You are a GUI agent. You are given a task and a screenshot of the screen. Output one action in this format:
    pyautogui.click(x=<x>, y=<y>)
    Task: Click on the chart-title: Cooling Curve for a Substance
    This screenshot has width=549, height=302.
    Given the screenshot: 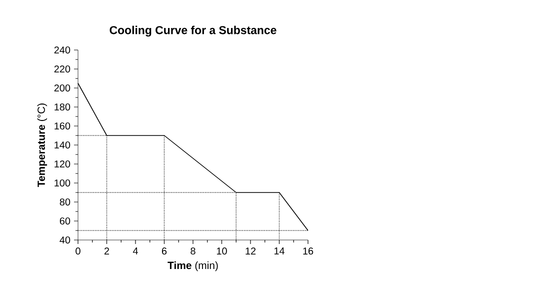 What is the action you would take?
    pyautogui.click(x=193, y=31)
    